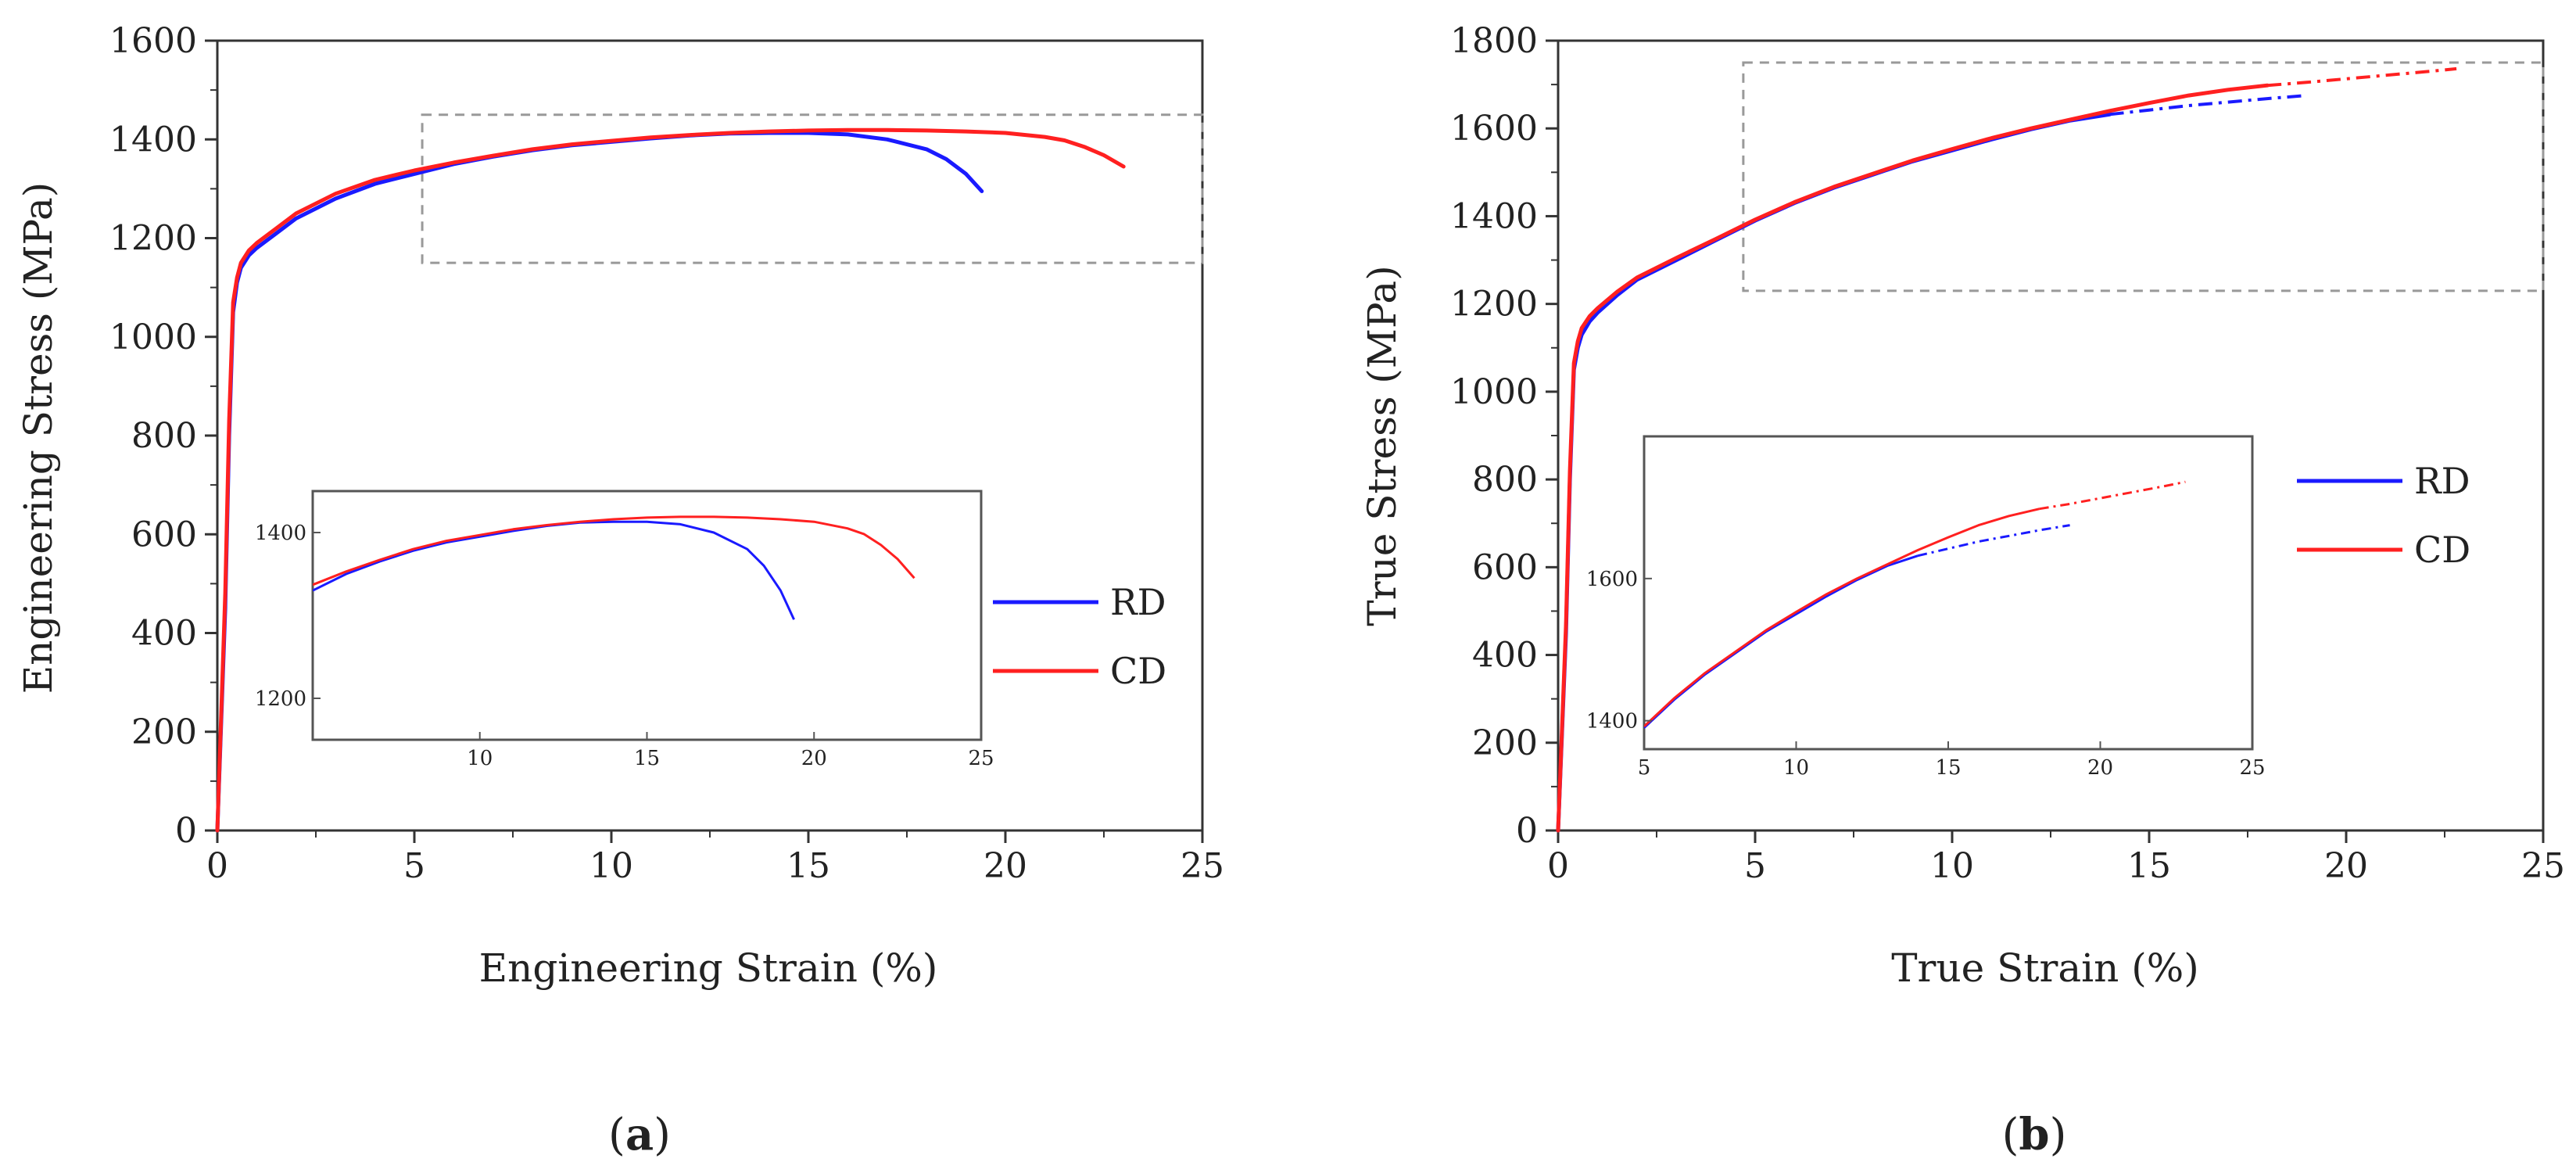 Image resolution: width=2576 pixels, height=1173 pixels. What do you see at coordinates (153, 239) in the screenshot?
I see `y-tick-label-a: 1200` at bounding box center [153, 239].